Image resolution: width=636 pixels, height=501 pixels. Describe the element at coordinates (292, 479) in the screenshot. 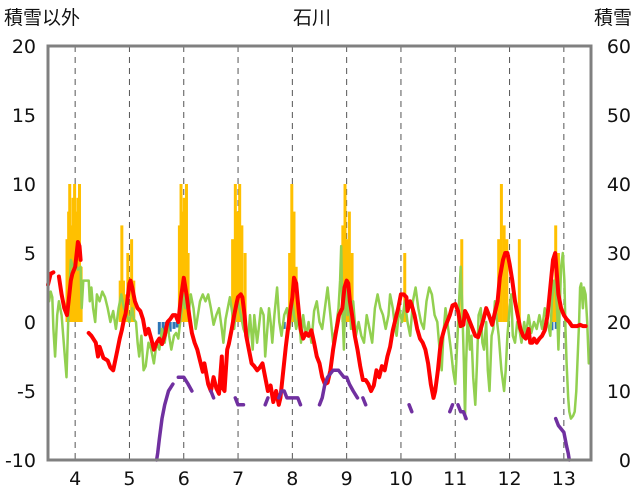

I see `x-tick-label: 8` at that location.